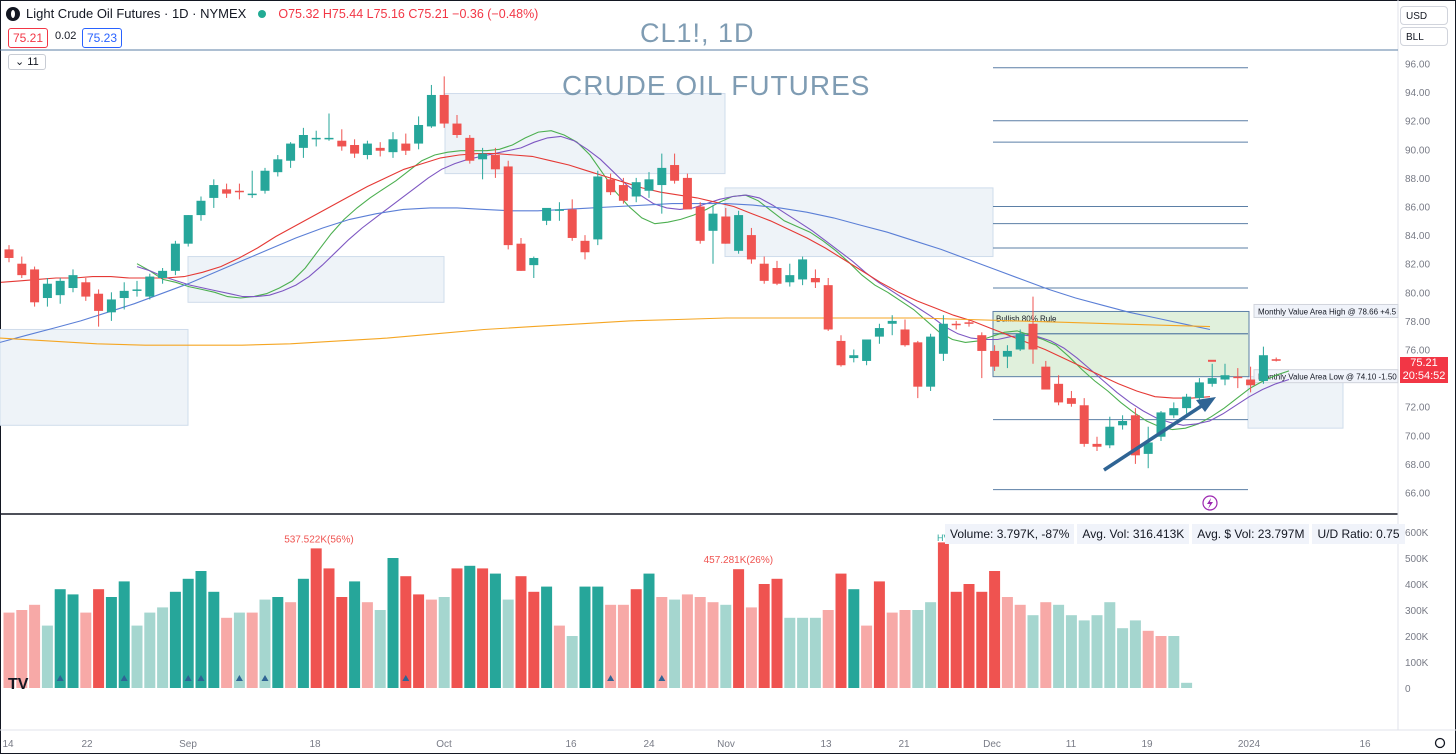  Describe the element at coordinates (262, 13) in the screenshot. I see `market-status-icon` at that location.